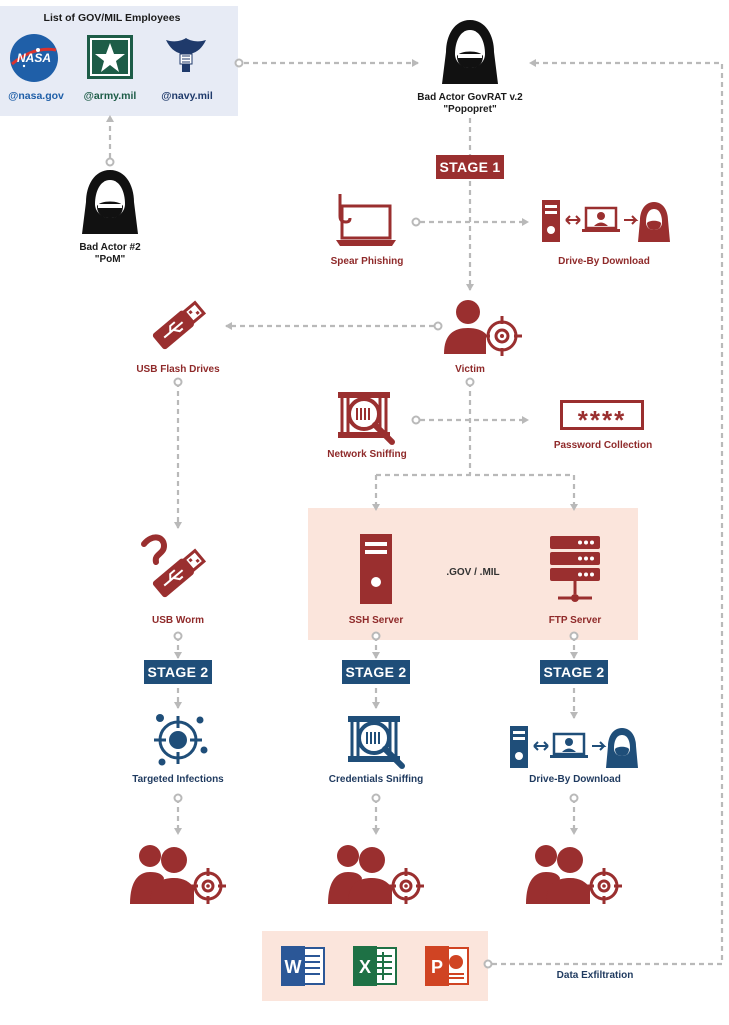  I want to click on drive-by-download-top-label: Drive-By Download, so click(604, 261).